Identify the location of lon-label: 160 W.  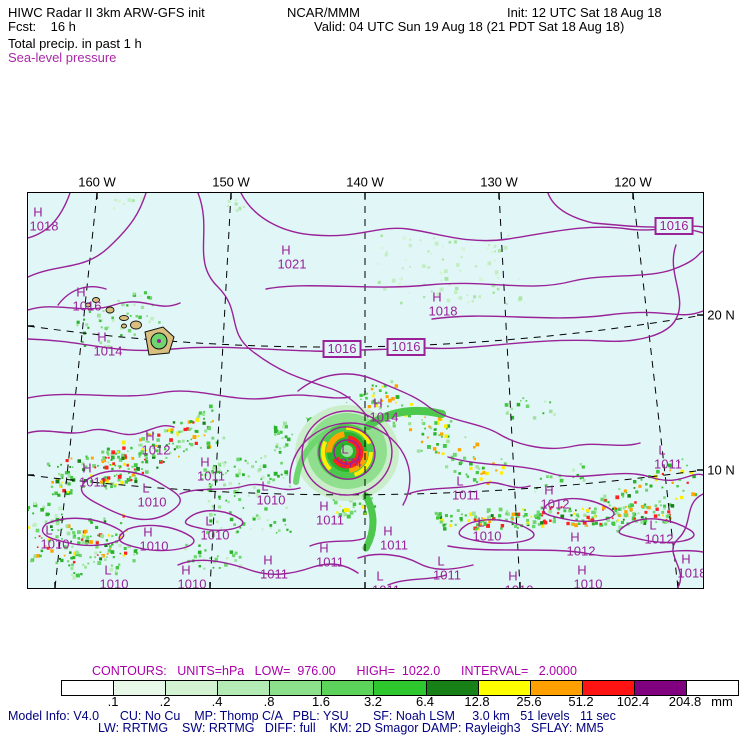
(97, 182).